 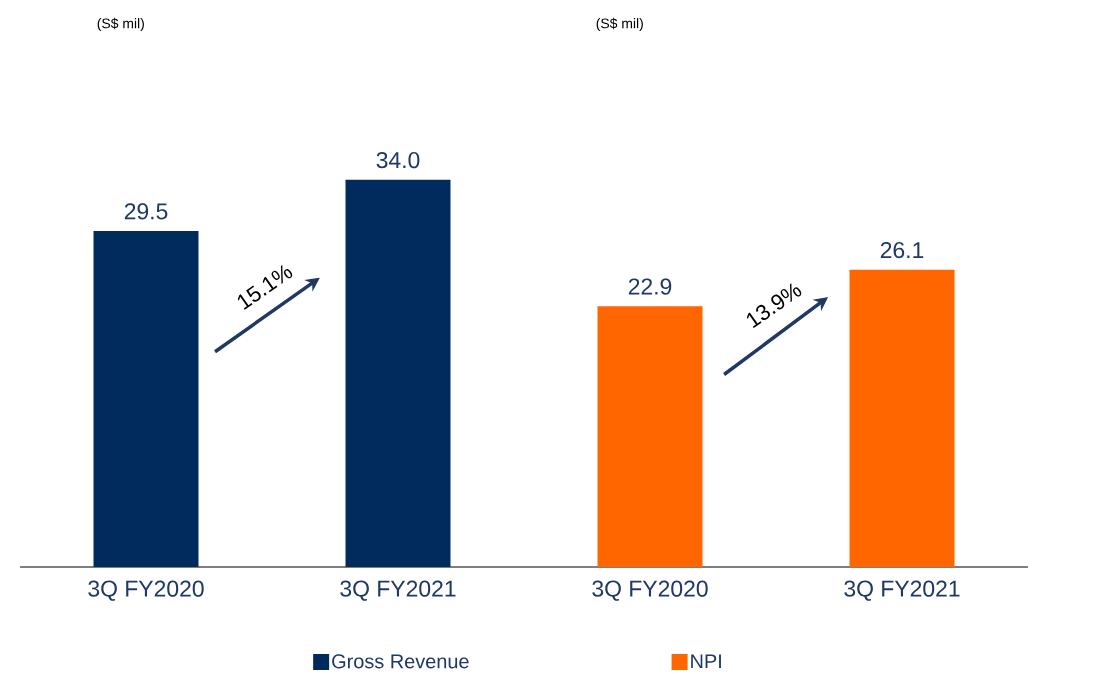 What do you see at coordinates (146, 211) in the screenshot?
I see `data-label: 29.5` at bounding box center [146, 211].